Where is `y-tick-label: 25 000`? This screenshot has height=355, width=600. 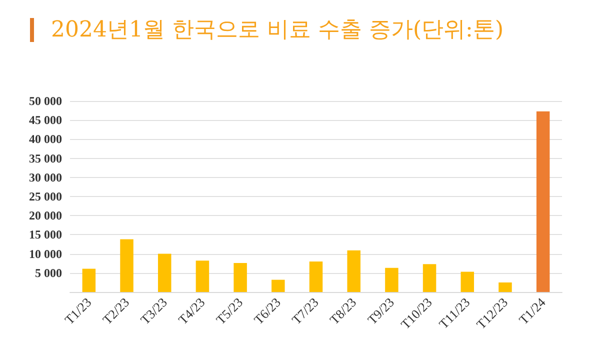 y-tick-label: 25 000 is located at coordinates (45, 197).